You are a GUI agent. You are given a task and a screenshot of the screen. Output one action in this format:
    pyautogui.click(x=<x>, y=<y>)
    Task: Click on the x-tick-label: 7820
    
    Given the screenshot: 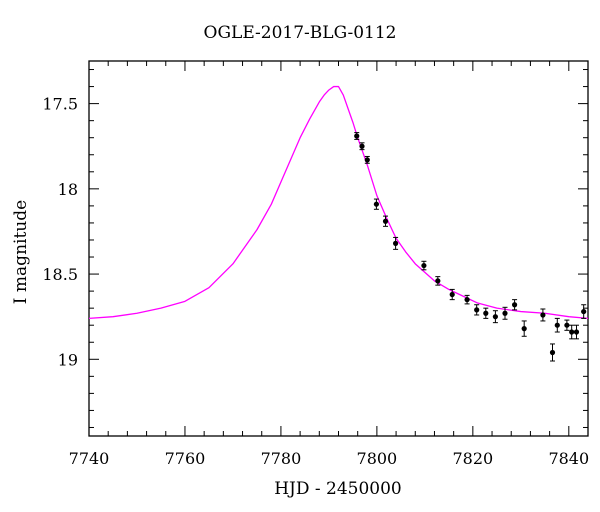 What is the action you would take?
    pyautogui.click(x=472, y=458)
    